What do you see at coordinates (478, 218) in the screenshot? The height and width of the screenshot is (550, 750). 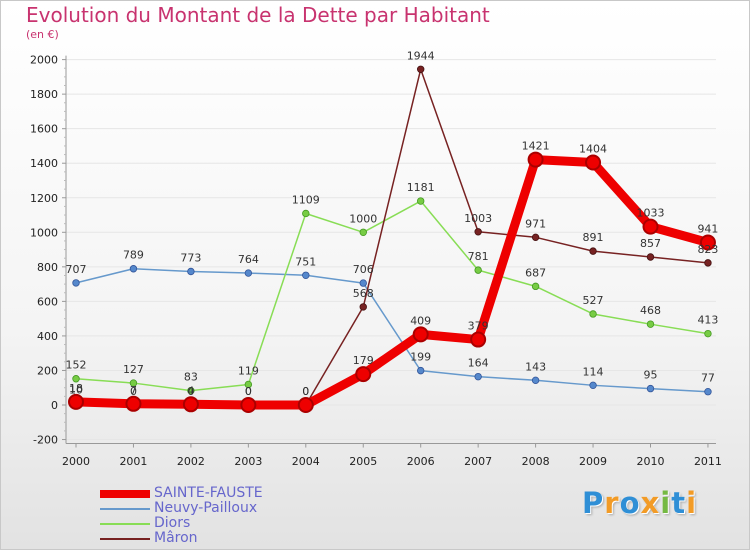 I see `data-label: 1003` at bounding box center [478, 218].